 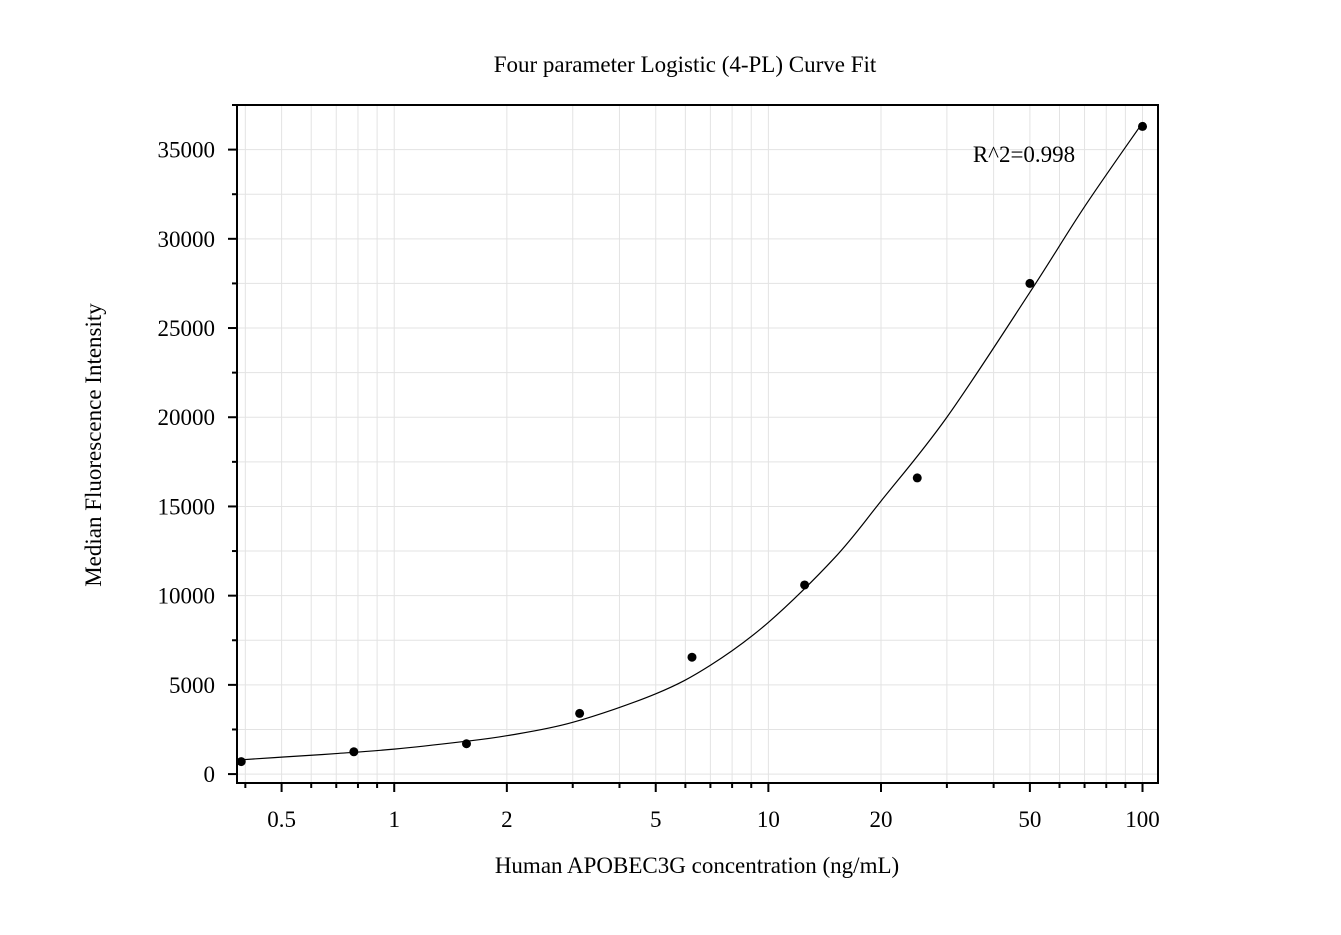 What do you see at coordinates (187, 596) in the screenshot?
I see `y-tick-label: 10000` at bounding box center [187, 596].